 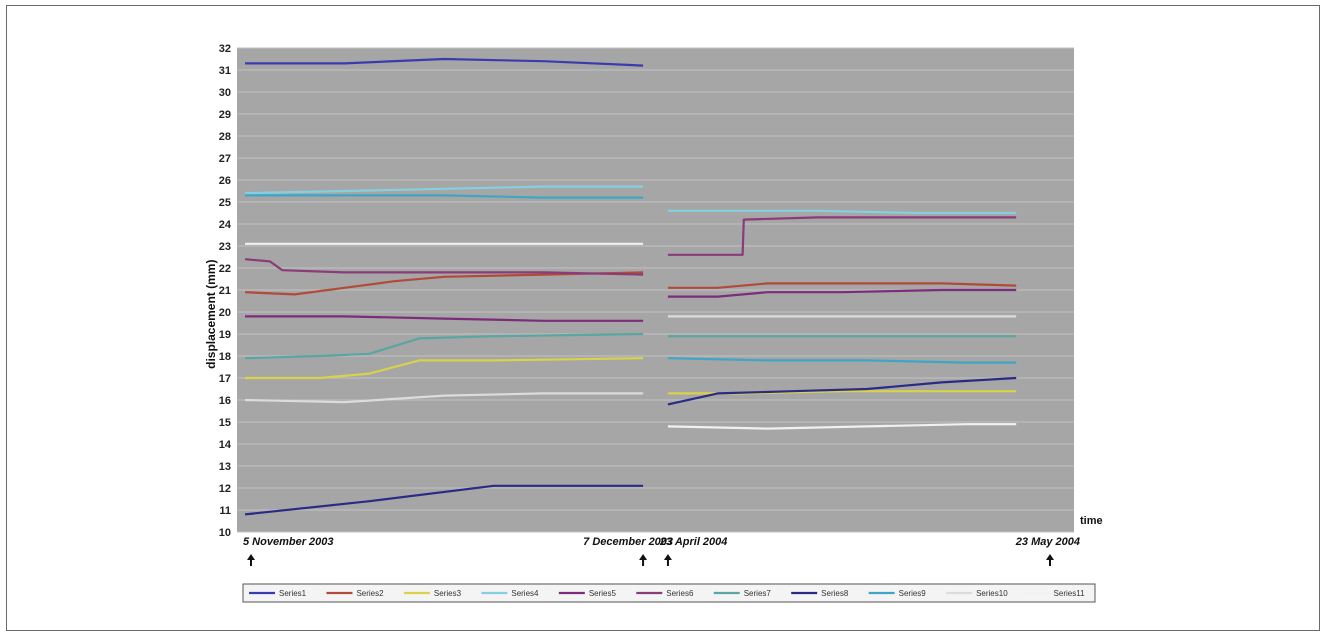 I want to click on legend-label: Series7, so click(x=758, y=593).